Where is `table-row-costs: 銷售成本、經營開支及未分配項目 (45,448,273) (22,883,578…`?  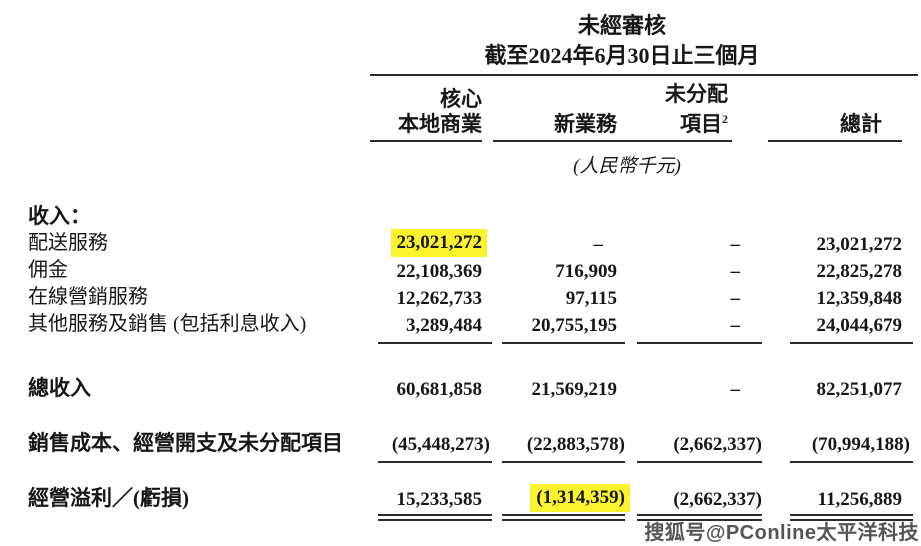 table-row-costs: 銷售成本、經營開支及未分配項目 (45,448,273) (22,883,578… is located at coordinates (471, 429).